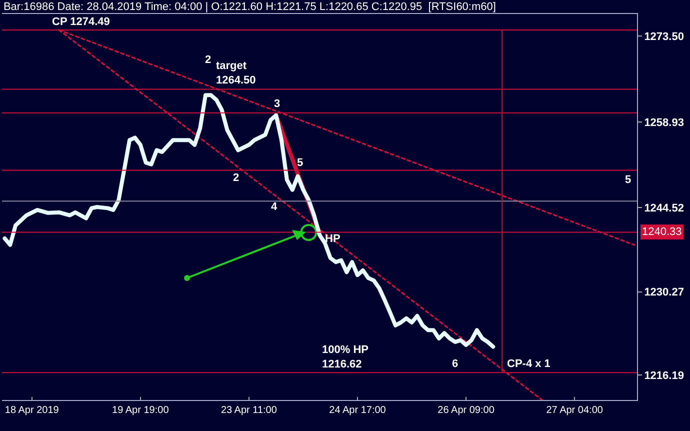 Image resolution: width=690 pixels, height=431 pixels. What do you see at coordinates (332, 239) in the screenshot?
I see `annotation: HP` at bounding box center [332, 239].